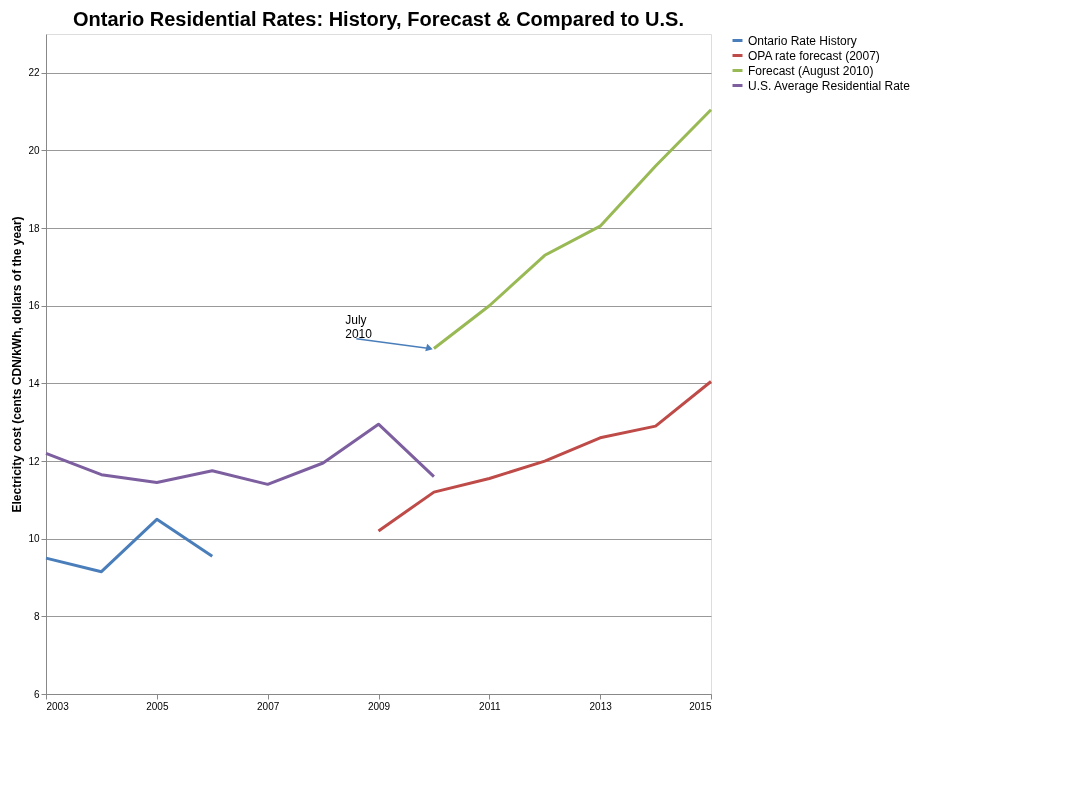 The height and width of the screenshot is (787, 1078). I want to click on y-tick-label: 20, so click(34, 150).